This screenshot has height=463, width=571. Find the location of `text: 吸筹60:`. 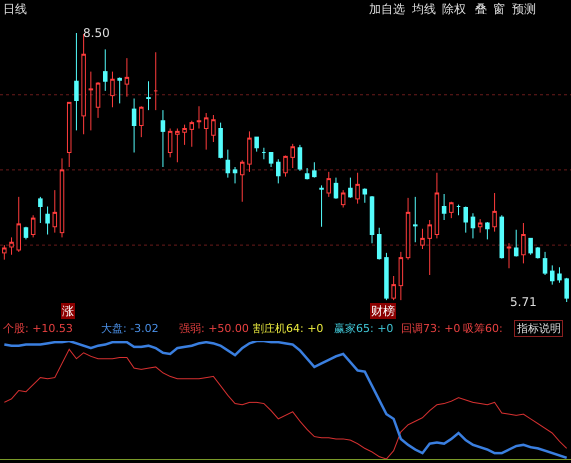

text: 吸筹60: is located at coordinates (483, 328).